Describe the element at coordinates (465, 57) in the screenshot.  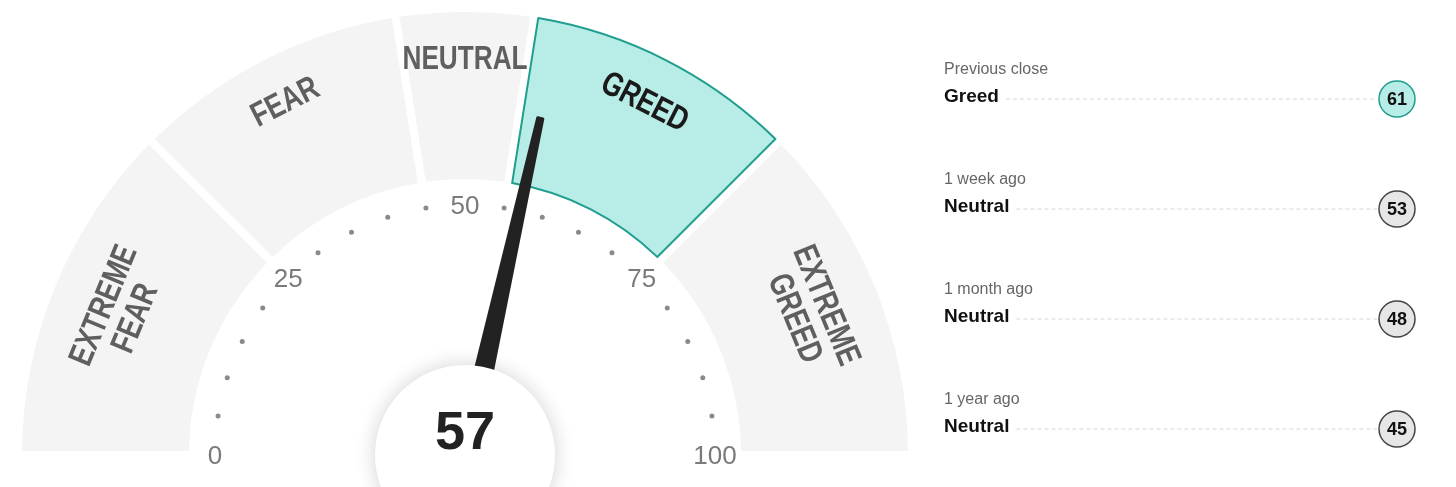
I see `slice-label: NEUTRAL` at that location.